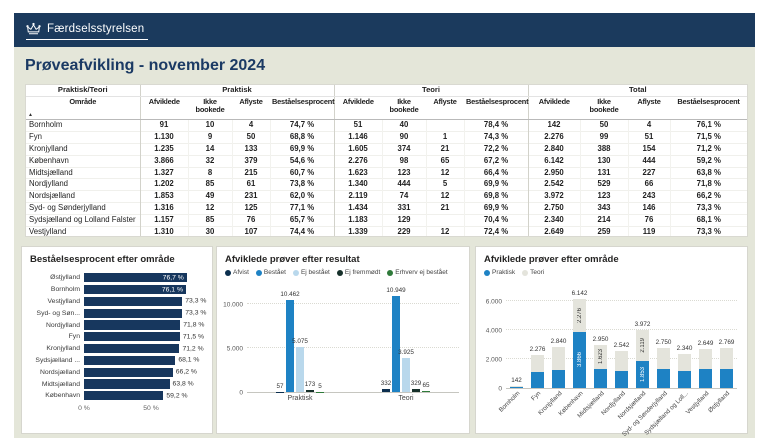  What do you see at coordinates (417, 272) in the screenshot?
I see `legend-item: Erhverv ej bestået` at bounding box center [417, 272].